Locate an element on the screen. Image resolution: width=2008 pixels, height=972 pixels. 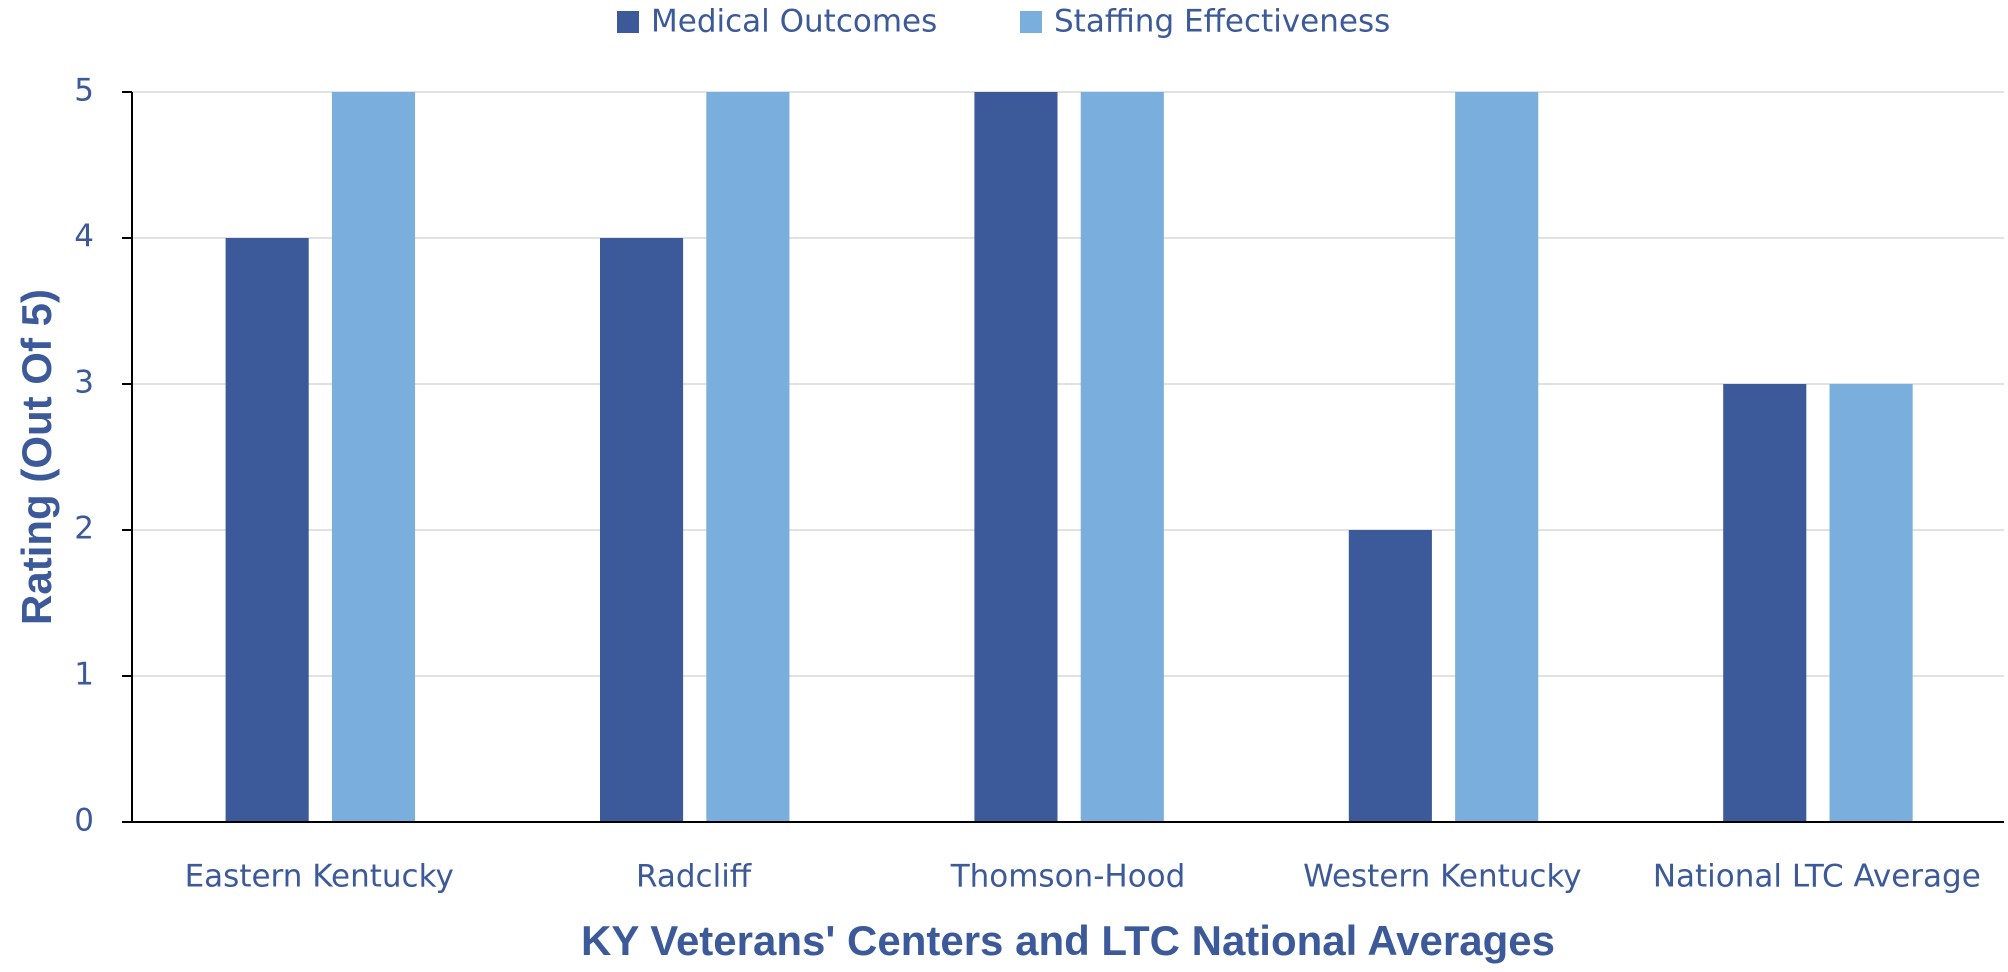
x-tick-label: Eastern Kentucky is located at coordinates (319, 877).